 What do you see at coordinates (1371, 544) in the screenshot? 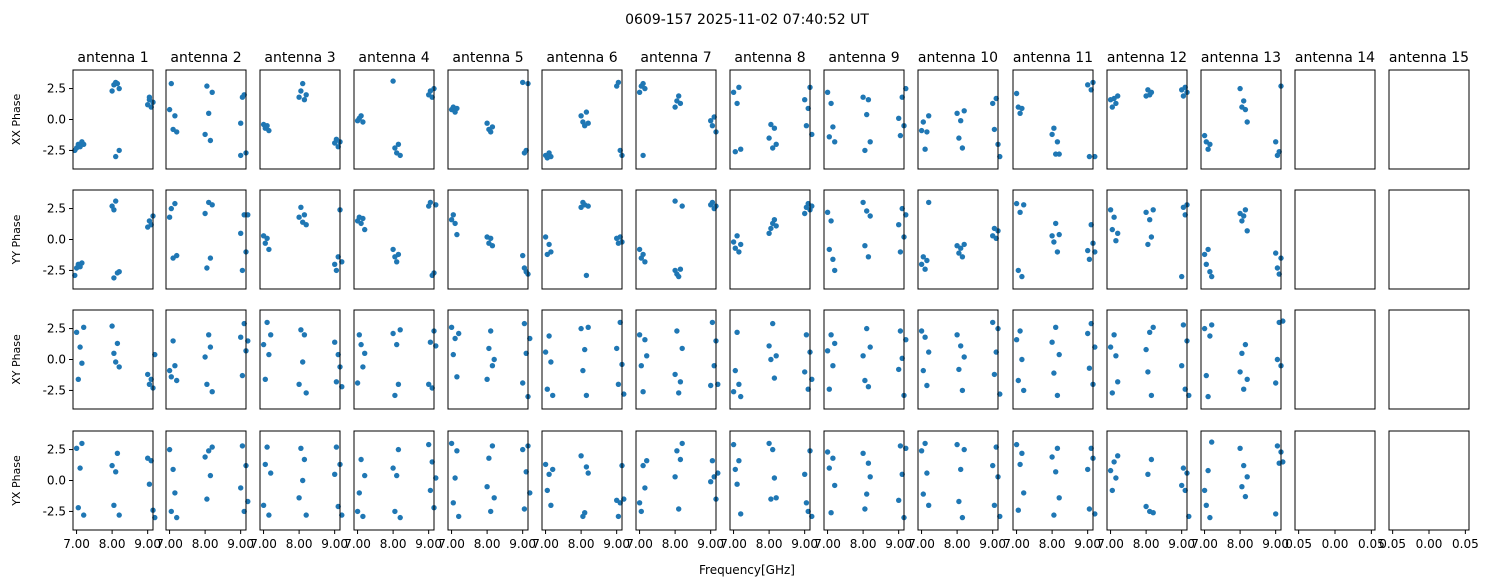
I see `x-tick-label: 0.05` at bounding box center [1371, 544].